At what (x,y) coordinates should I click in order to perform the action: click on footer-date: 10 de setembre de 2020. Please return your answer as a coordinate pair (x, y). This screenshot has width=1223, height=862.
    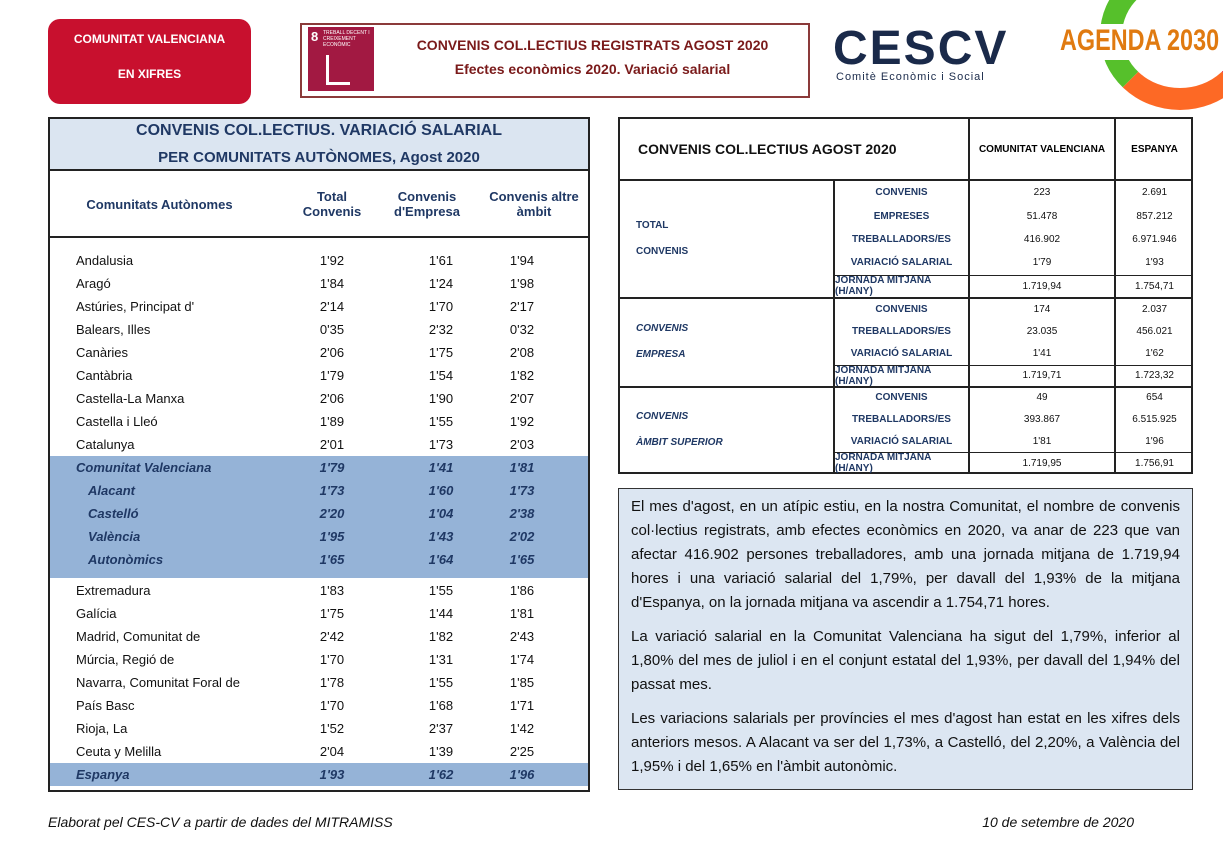
    Looking at the image, I should click on (1058, 822).